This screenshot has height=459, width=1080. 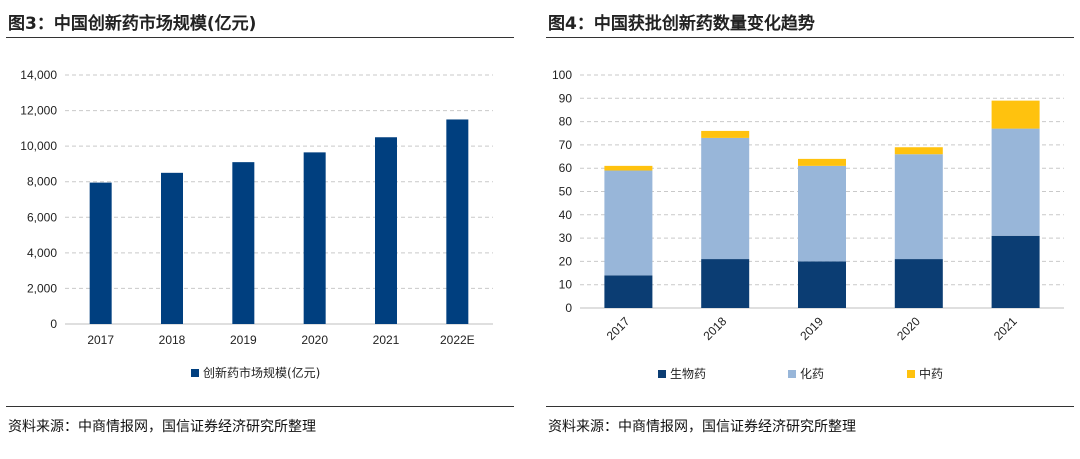 I want to click on y-tick-label: 50, so click(x=566, y=192).